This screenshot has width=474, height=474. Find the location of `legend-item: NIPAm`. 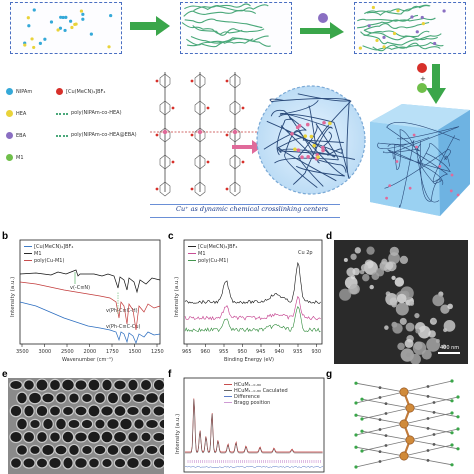

legend-item: NIPAm is located at coordinates (19, 91).